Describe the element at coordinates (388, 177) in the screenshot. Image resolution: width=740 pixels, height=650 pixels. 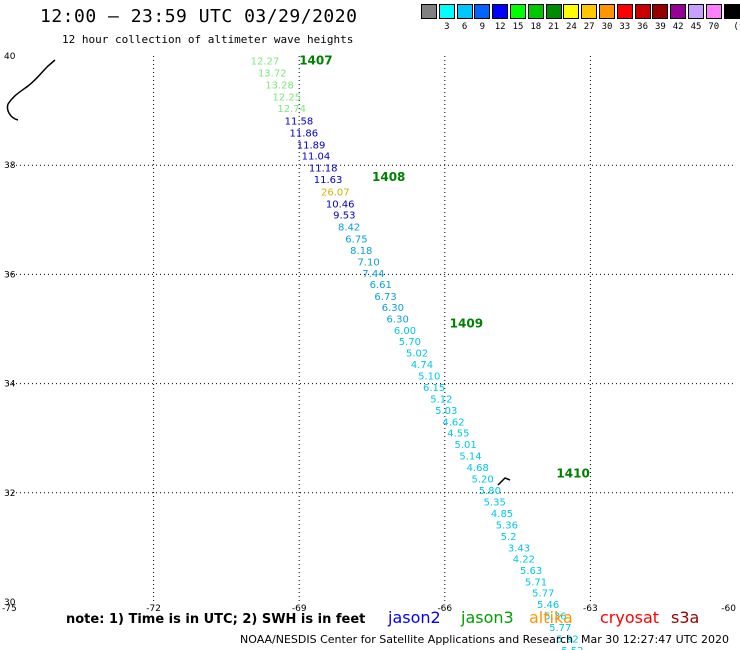
I see `pass-number-label: 1408` at that location.